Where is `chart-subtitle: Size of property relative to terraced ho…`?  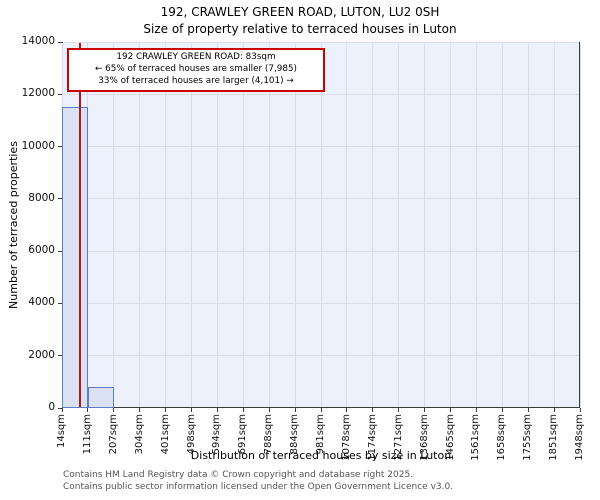 chart-subtitle: Size of property relative to terraced ho… is located at coordinates (300, 29).